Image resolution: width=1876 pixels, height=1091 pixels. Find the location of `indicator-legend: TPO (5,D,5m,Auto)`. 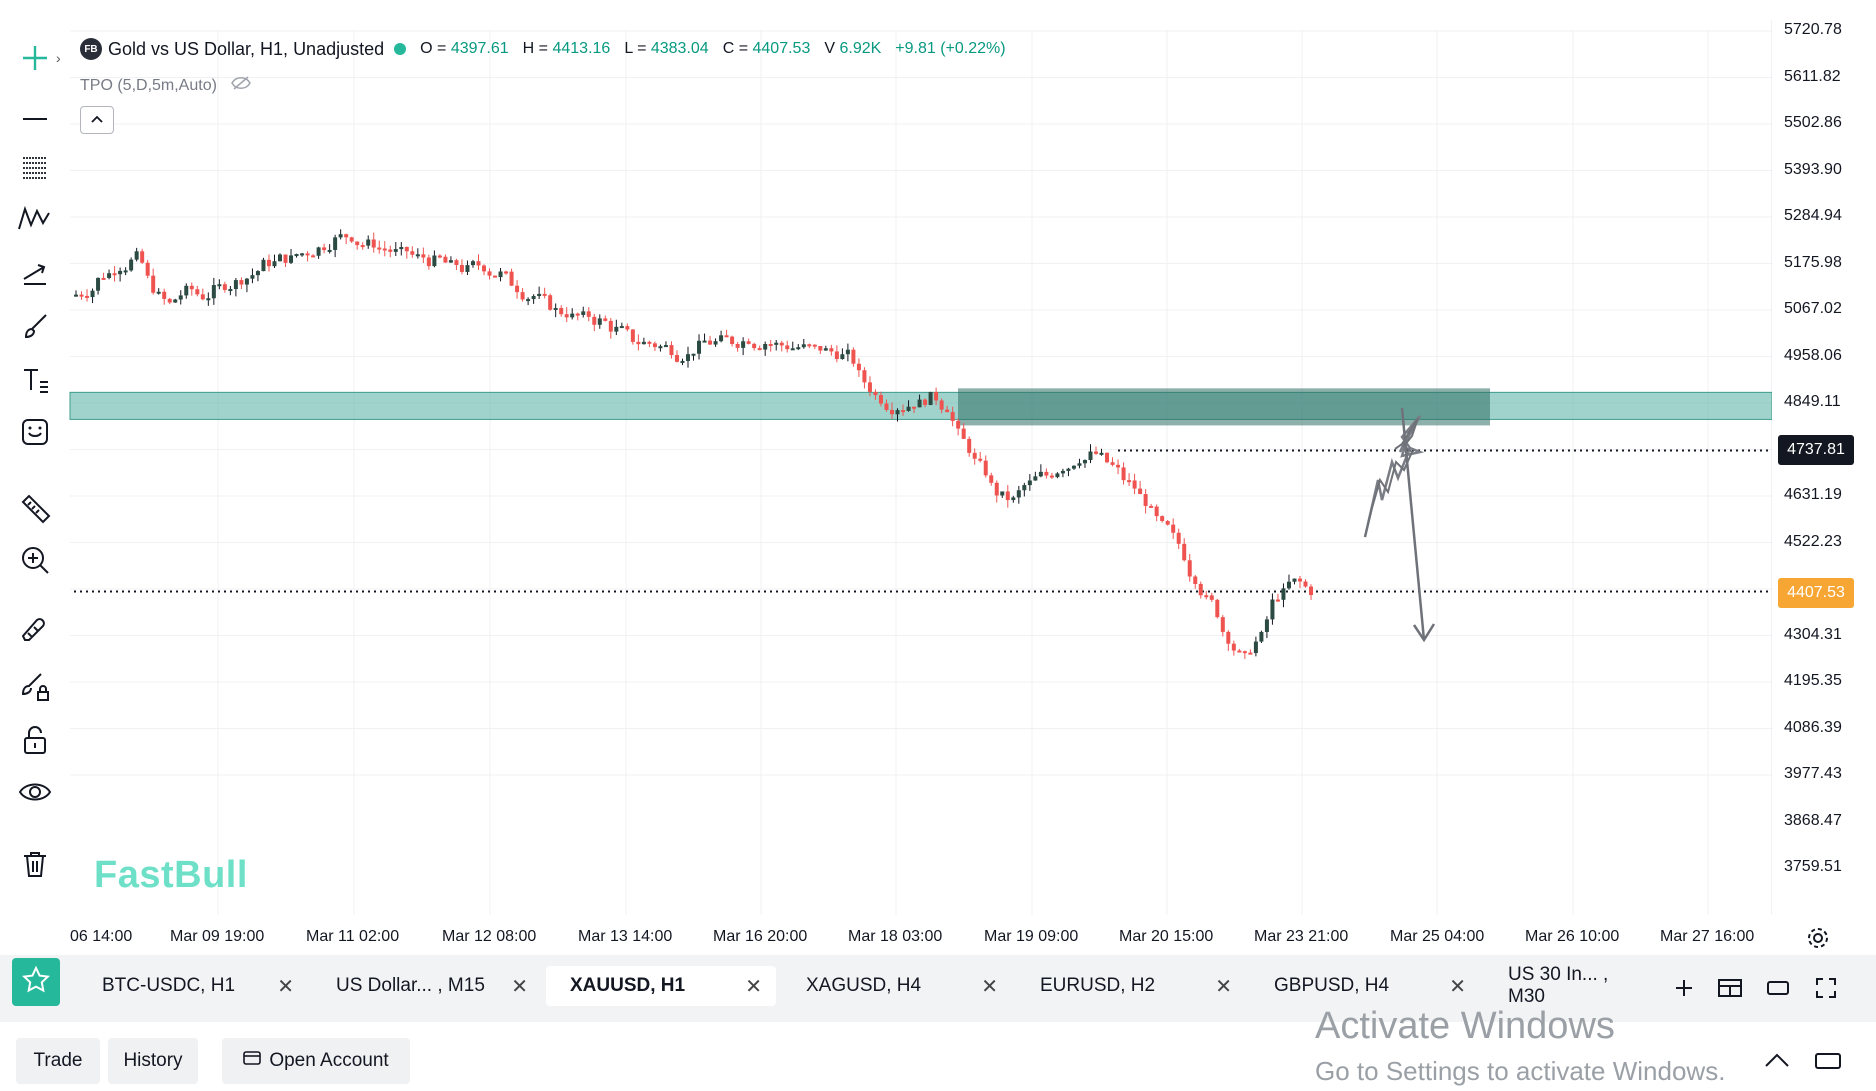

indicator-legend: TPO (5,D,5m,Auto) is located at coordinates (165, 85).